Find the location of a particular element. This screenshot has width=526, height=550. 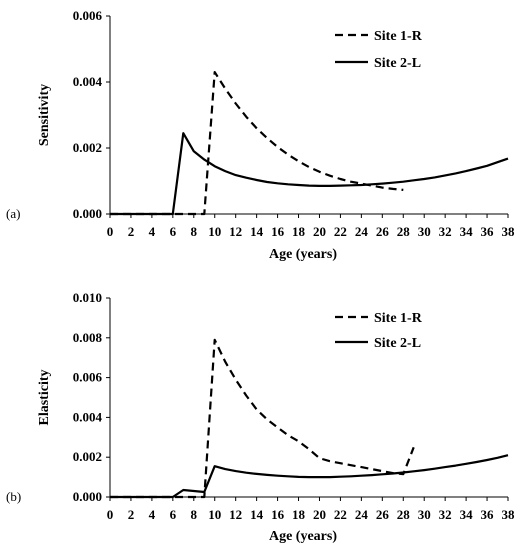

y-axis-label: Sensitivity is located at coordinates (44, 115).